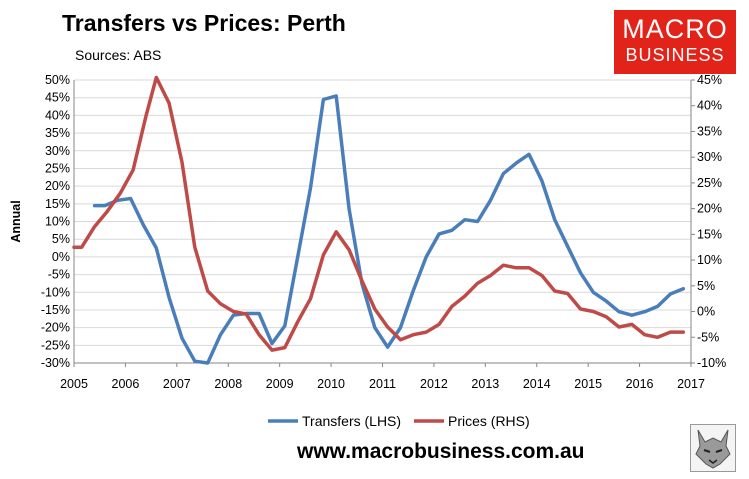  What do you see at coordinates (55, 310) in the screenshot?
I see `left-tick-label: -15%` at bounding box center [55, 310].